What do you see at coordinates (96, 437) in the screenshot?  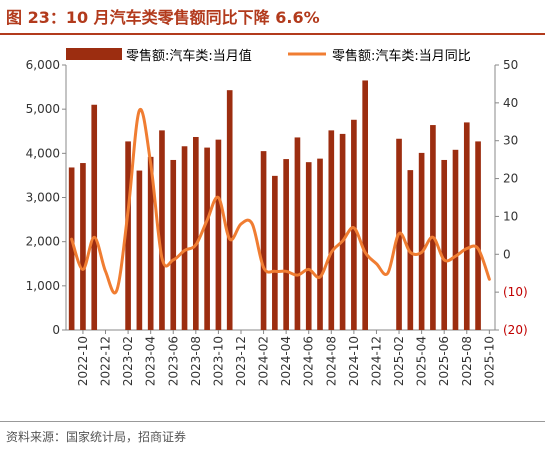 I see `source-note: 资料来源：国家统计局，招商证券` at bounding box center [96, 437].